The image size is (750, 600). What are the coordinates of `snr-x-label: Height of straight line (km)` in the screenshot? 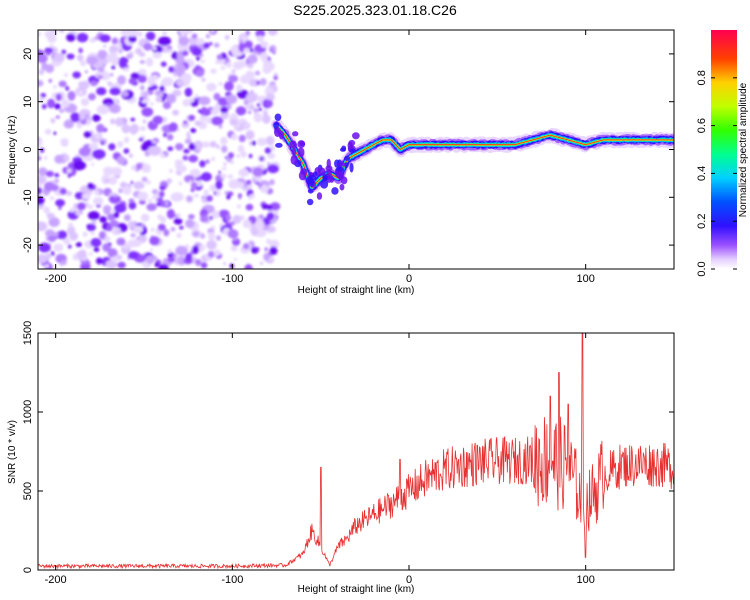 It's located at (356, 589).